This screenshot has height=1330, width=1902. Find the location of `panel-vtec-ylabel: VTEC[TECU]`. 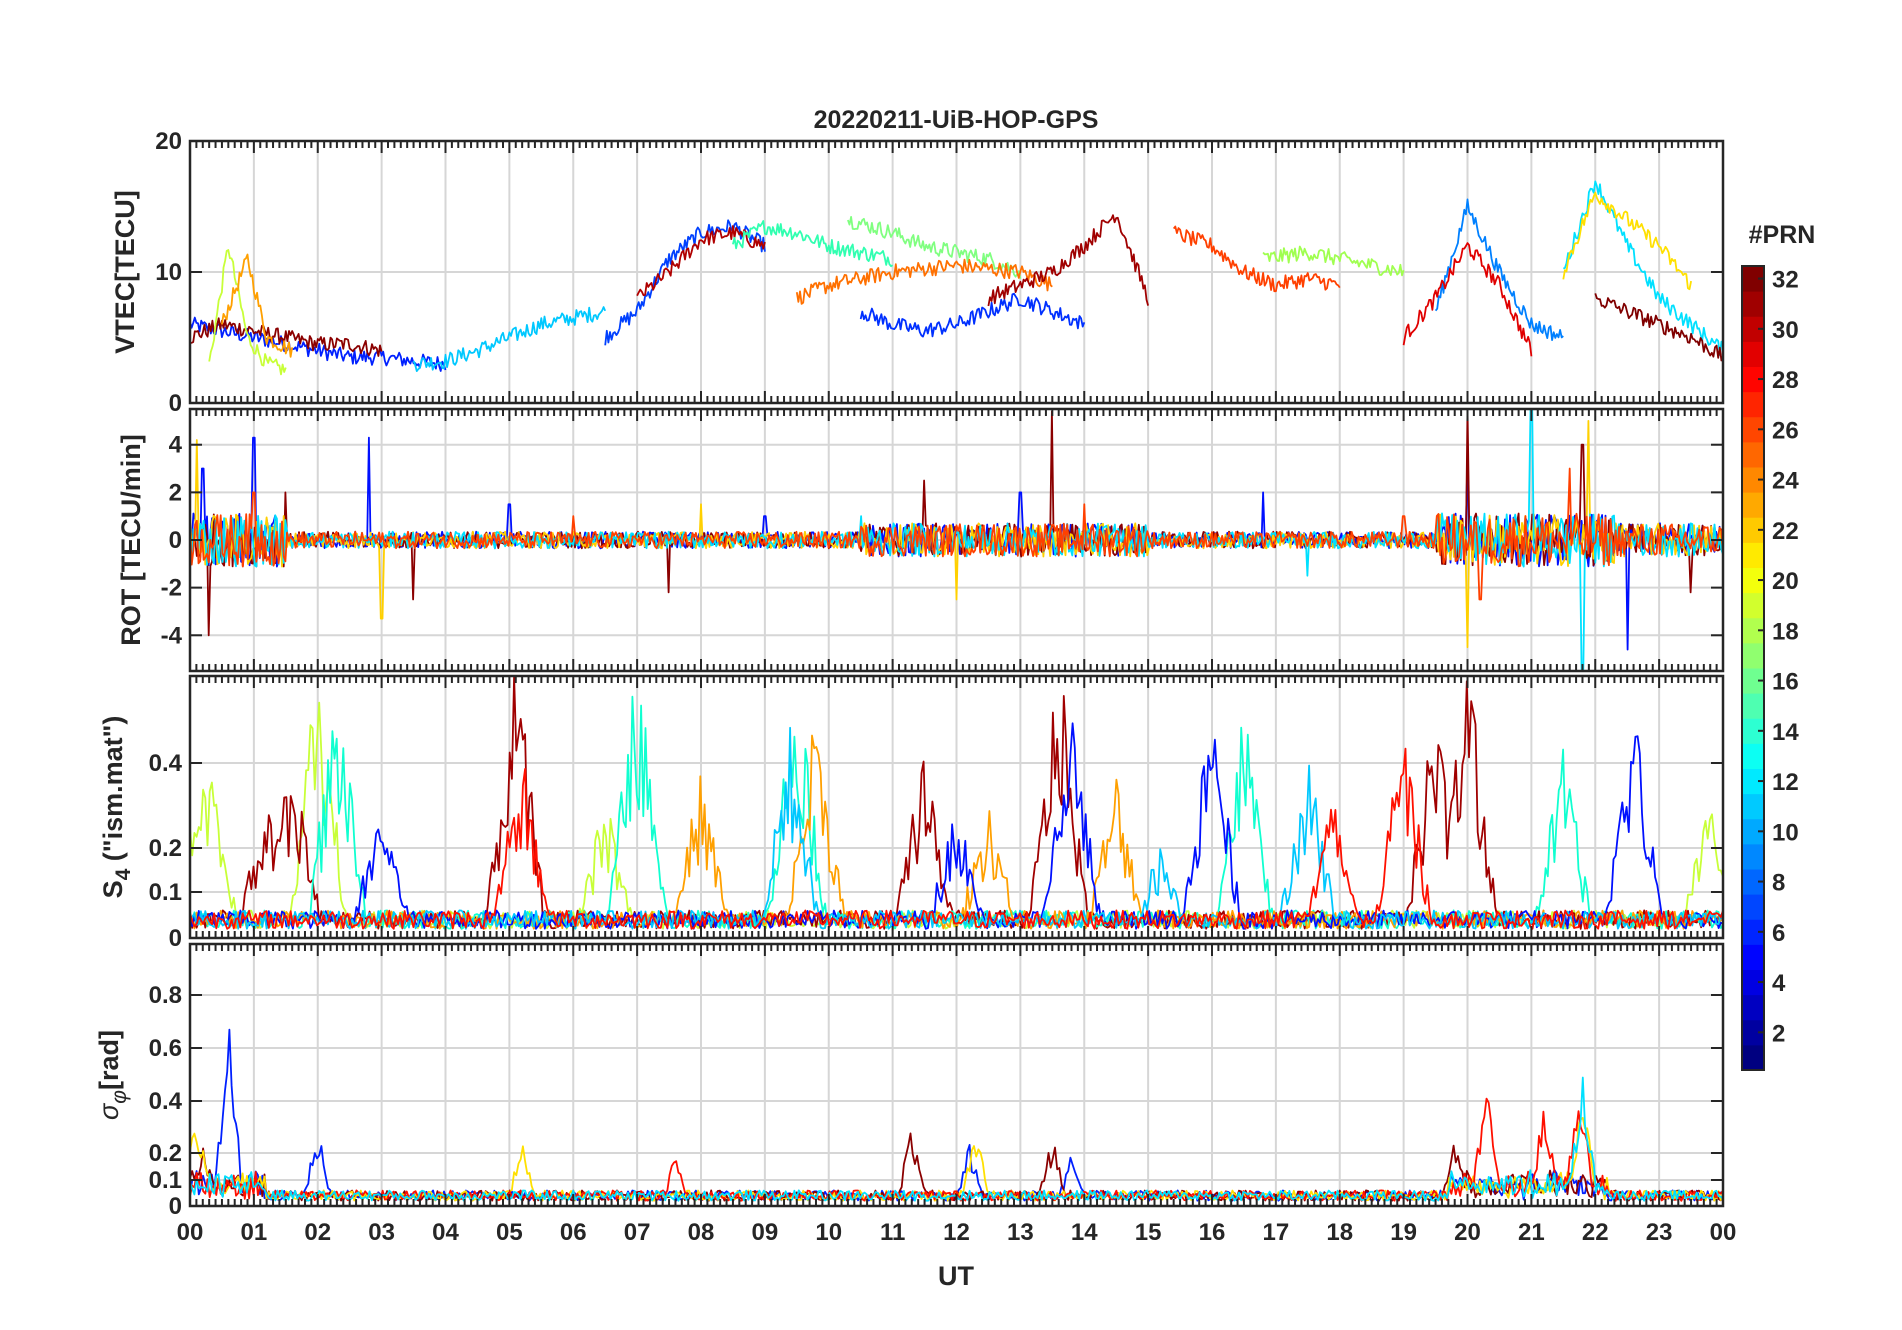

panel-vtec-ylabel: VTEC[TECU] is located at coordinates (125, 272).